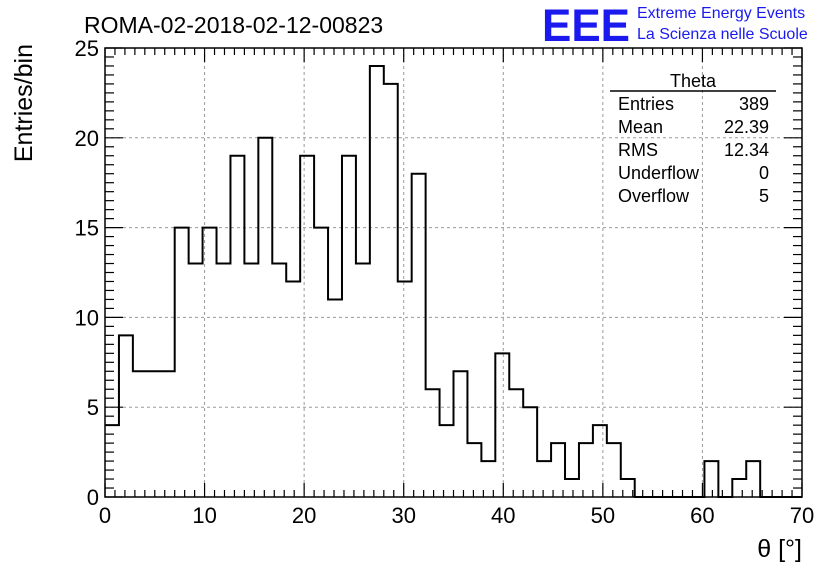 This screenshot has width=836, height=572. What do you see at coordinates (87, 138) in the screenshot?
I see `y-tick-label: 20` at bounding box center [87, 138].